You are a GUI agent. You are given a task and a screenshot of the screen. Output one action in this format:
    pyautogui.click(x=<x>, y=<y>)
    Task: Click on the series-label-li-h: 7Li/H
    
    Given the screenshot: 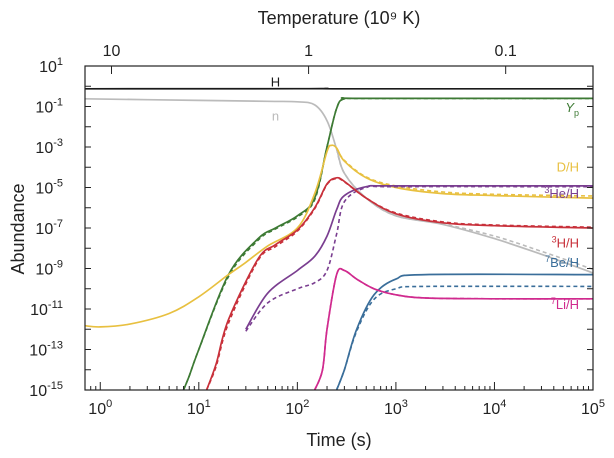 What is the action you would take?
    pyautogui.click(x=565, y=304)
    